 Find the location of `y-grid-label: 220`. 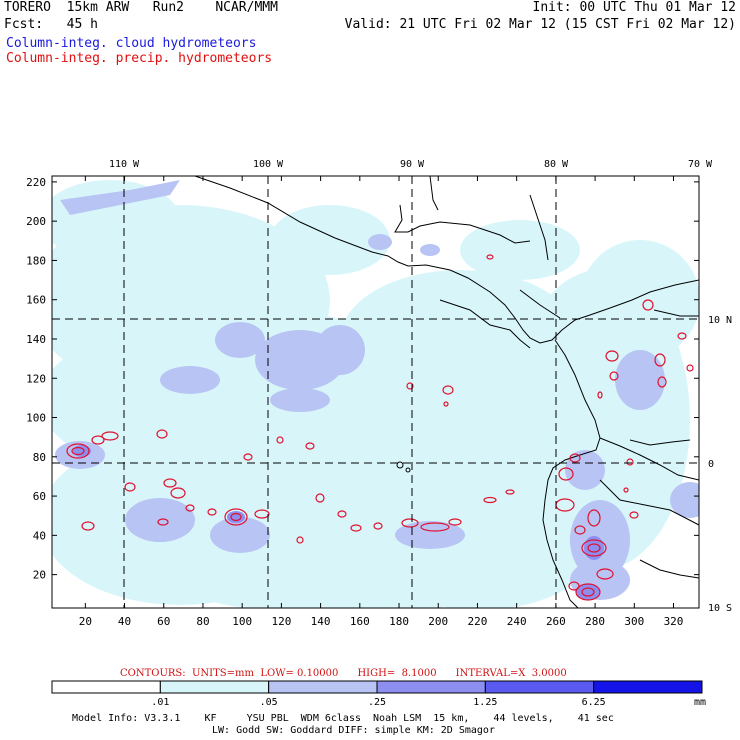

y-grid-label: 220 is located at coordinates (36, 182).